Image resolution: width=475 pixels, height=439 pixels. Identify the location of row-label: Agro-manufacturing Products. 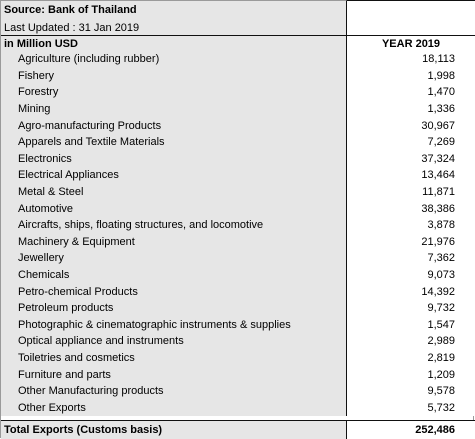
(174, 125).